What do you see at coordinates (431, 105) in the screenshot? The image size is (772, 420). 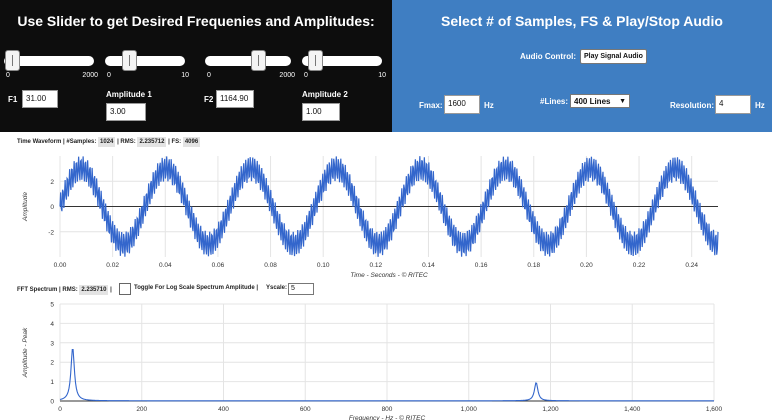 I see `fmax-label: Fmax:` at bounding box center [431, 105].